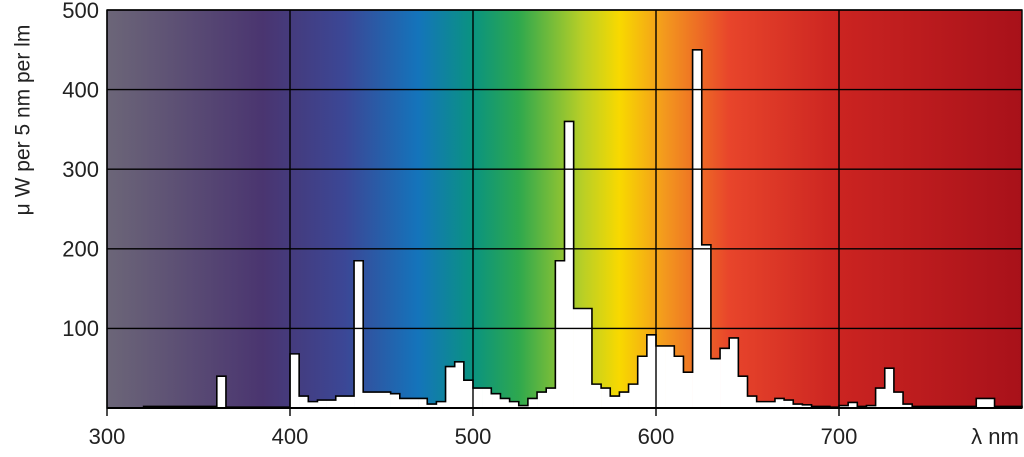 The height and width of the screenshot is (457, 1024). What do you see at coordinates (290, 436) in the screenshot?
I see `x-tick-label: 400` at bounding box center [290, 436].